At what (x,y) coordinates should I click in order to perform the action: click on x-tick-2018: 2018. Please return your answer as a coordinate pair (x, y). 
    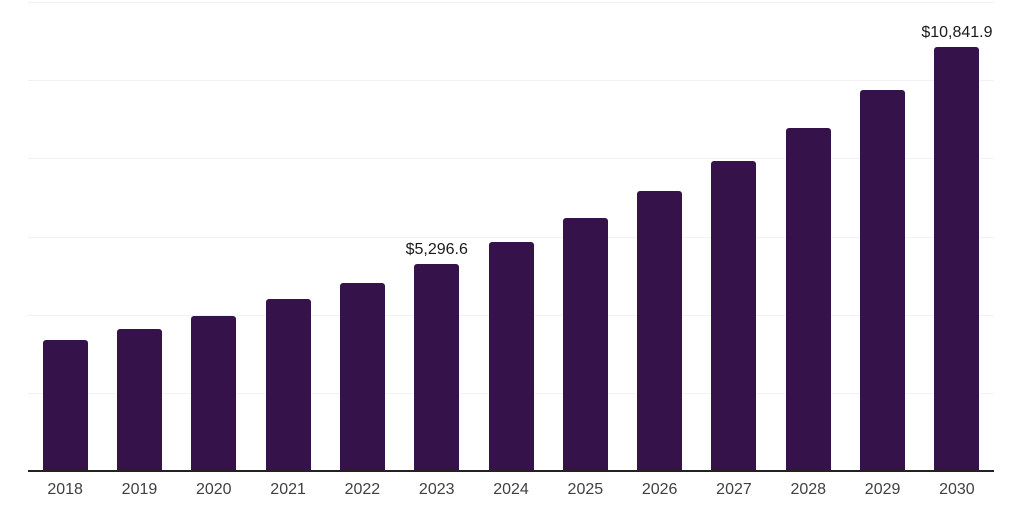
    Looking at the image, I should click on (65, 489).